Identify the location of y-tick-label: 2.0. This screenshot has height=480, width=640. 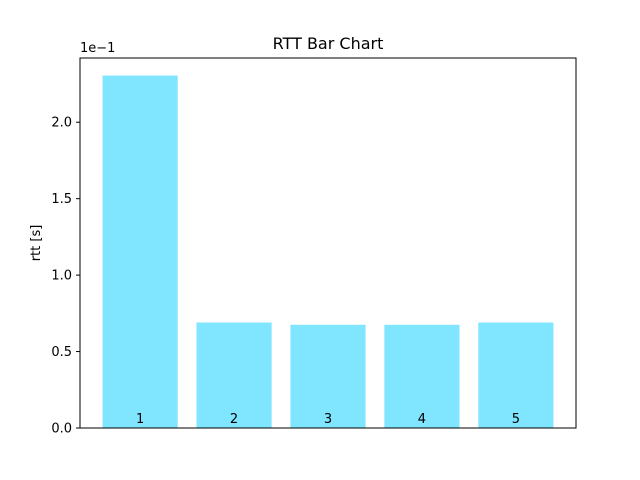
(61, 123).